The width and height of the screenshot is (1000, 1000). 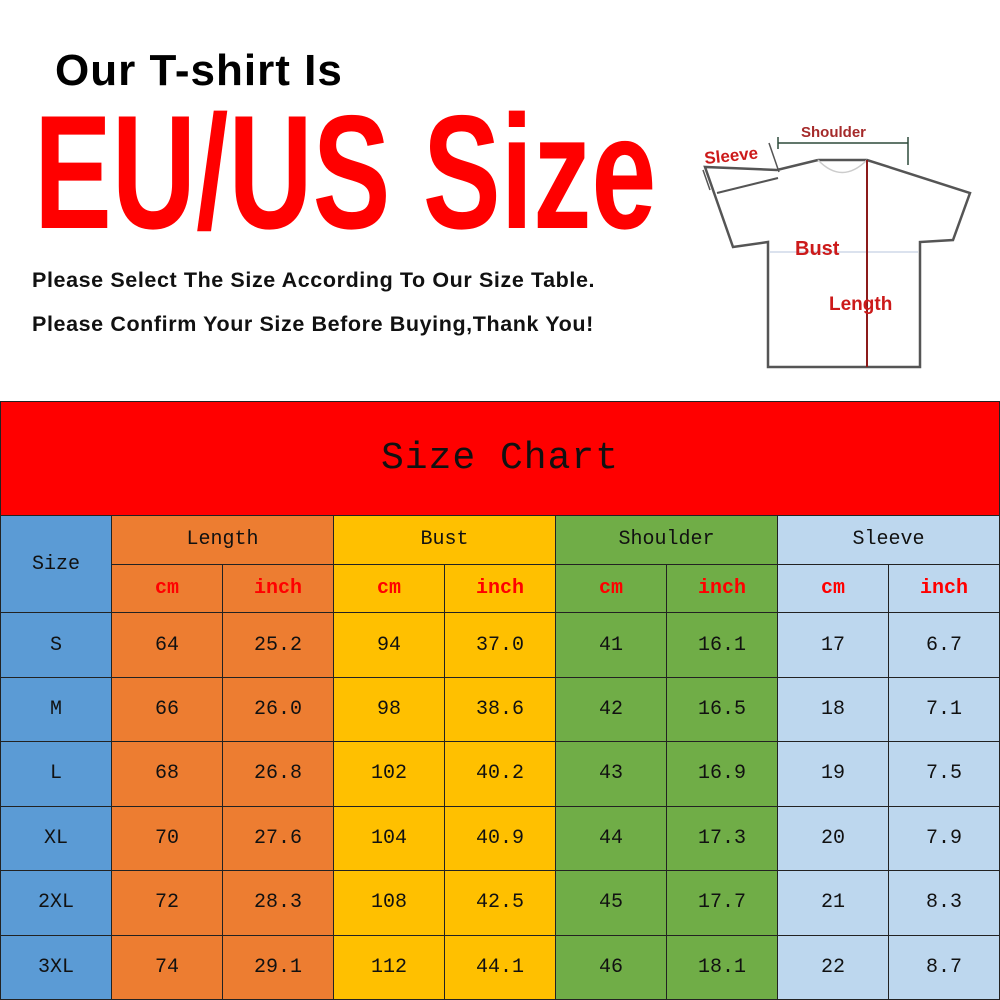 I want to click on table-row: XL 70 27.6 104 40.9 44 17.3 20 7.9, so click(x=500, y=838).